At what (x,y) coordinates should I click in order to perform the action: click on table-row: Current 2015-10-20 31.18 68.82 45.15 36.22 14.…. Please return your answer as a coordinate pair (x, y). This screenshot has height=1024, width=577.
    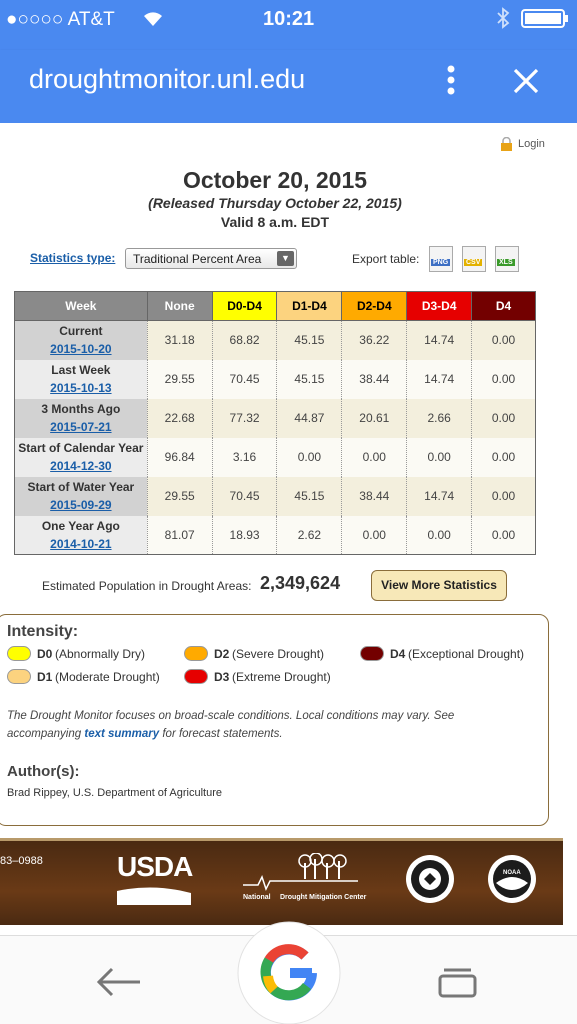
    Looking at the image, I should click on (275, 340).